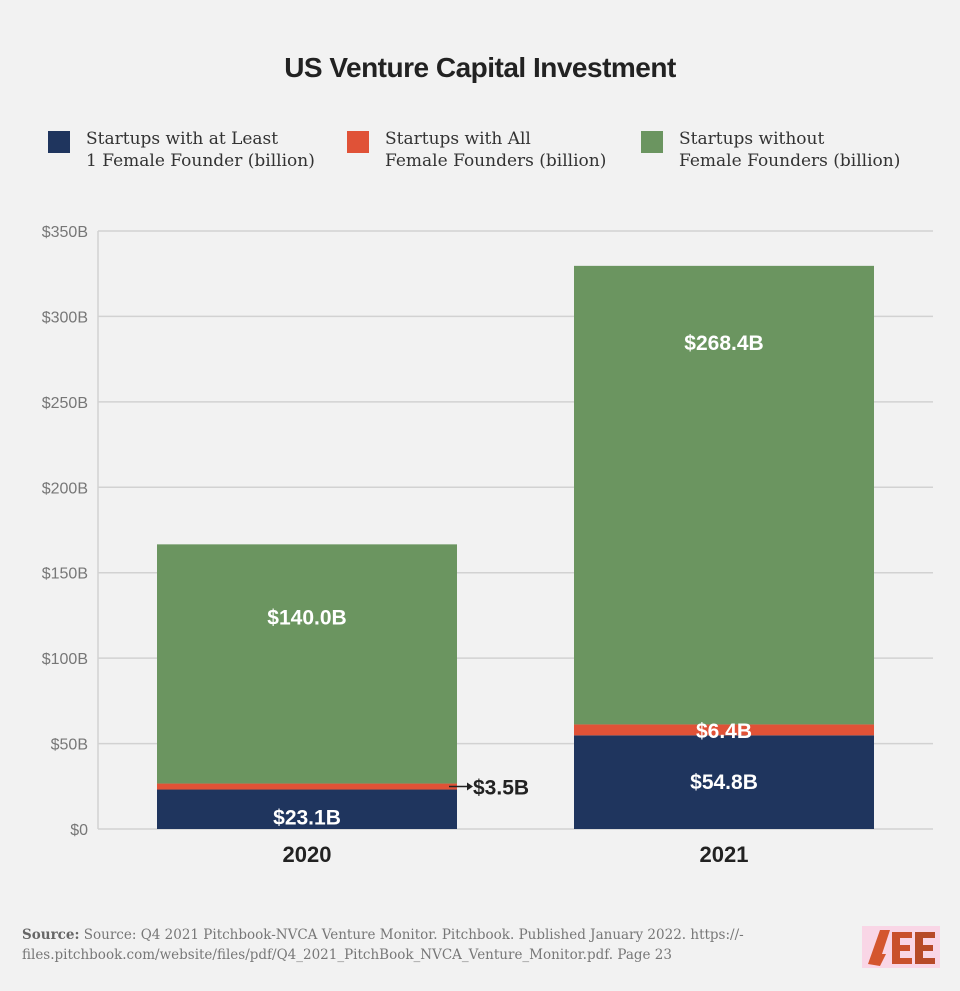  What do you see at coordinates (724, 854) in the screenshot?
I see `x-tick-label: 2021` at bounding box center [724, 854].